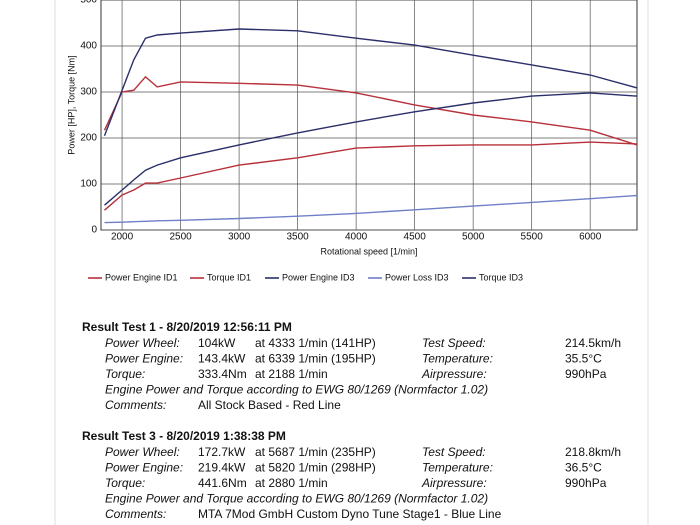  Describe the element at coordinates (356, 237) in the screenshot. I see `x-tick-label: 4000` at that location.